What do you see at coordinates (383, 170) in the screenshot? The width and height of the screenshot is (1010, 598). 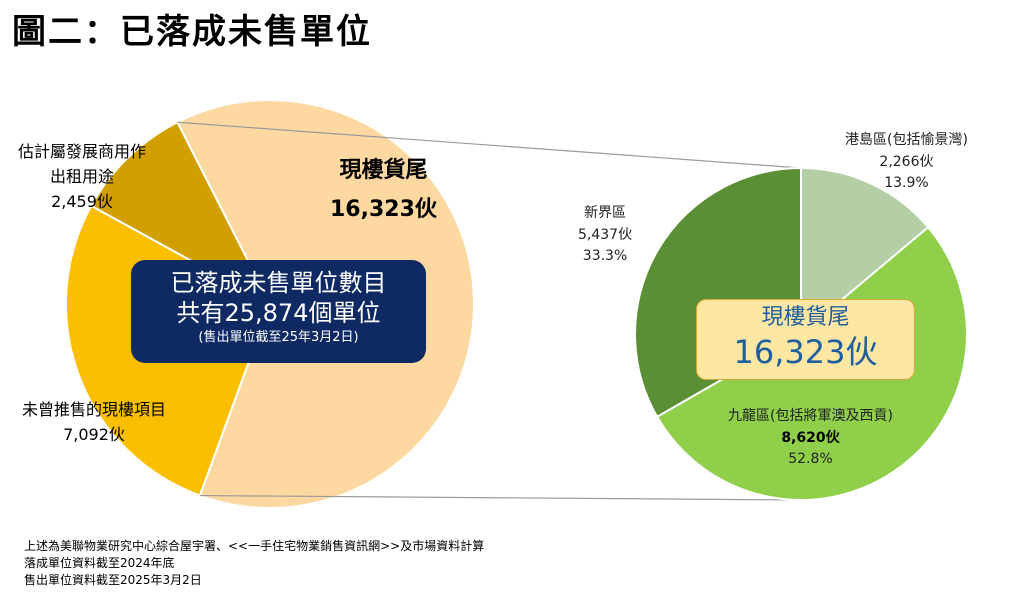 I see `current-stock-name: 現樓貨尾` at bounding box center [383, 170].